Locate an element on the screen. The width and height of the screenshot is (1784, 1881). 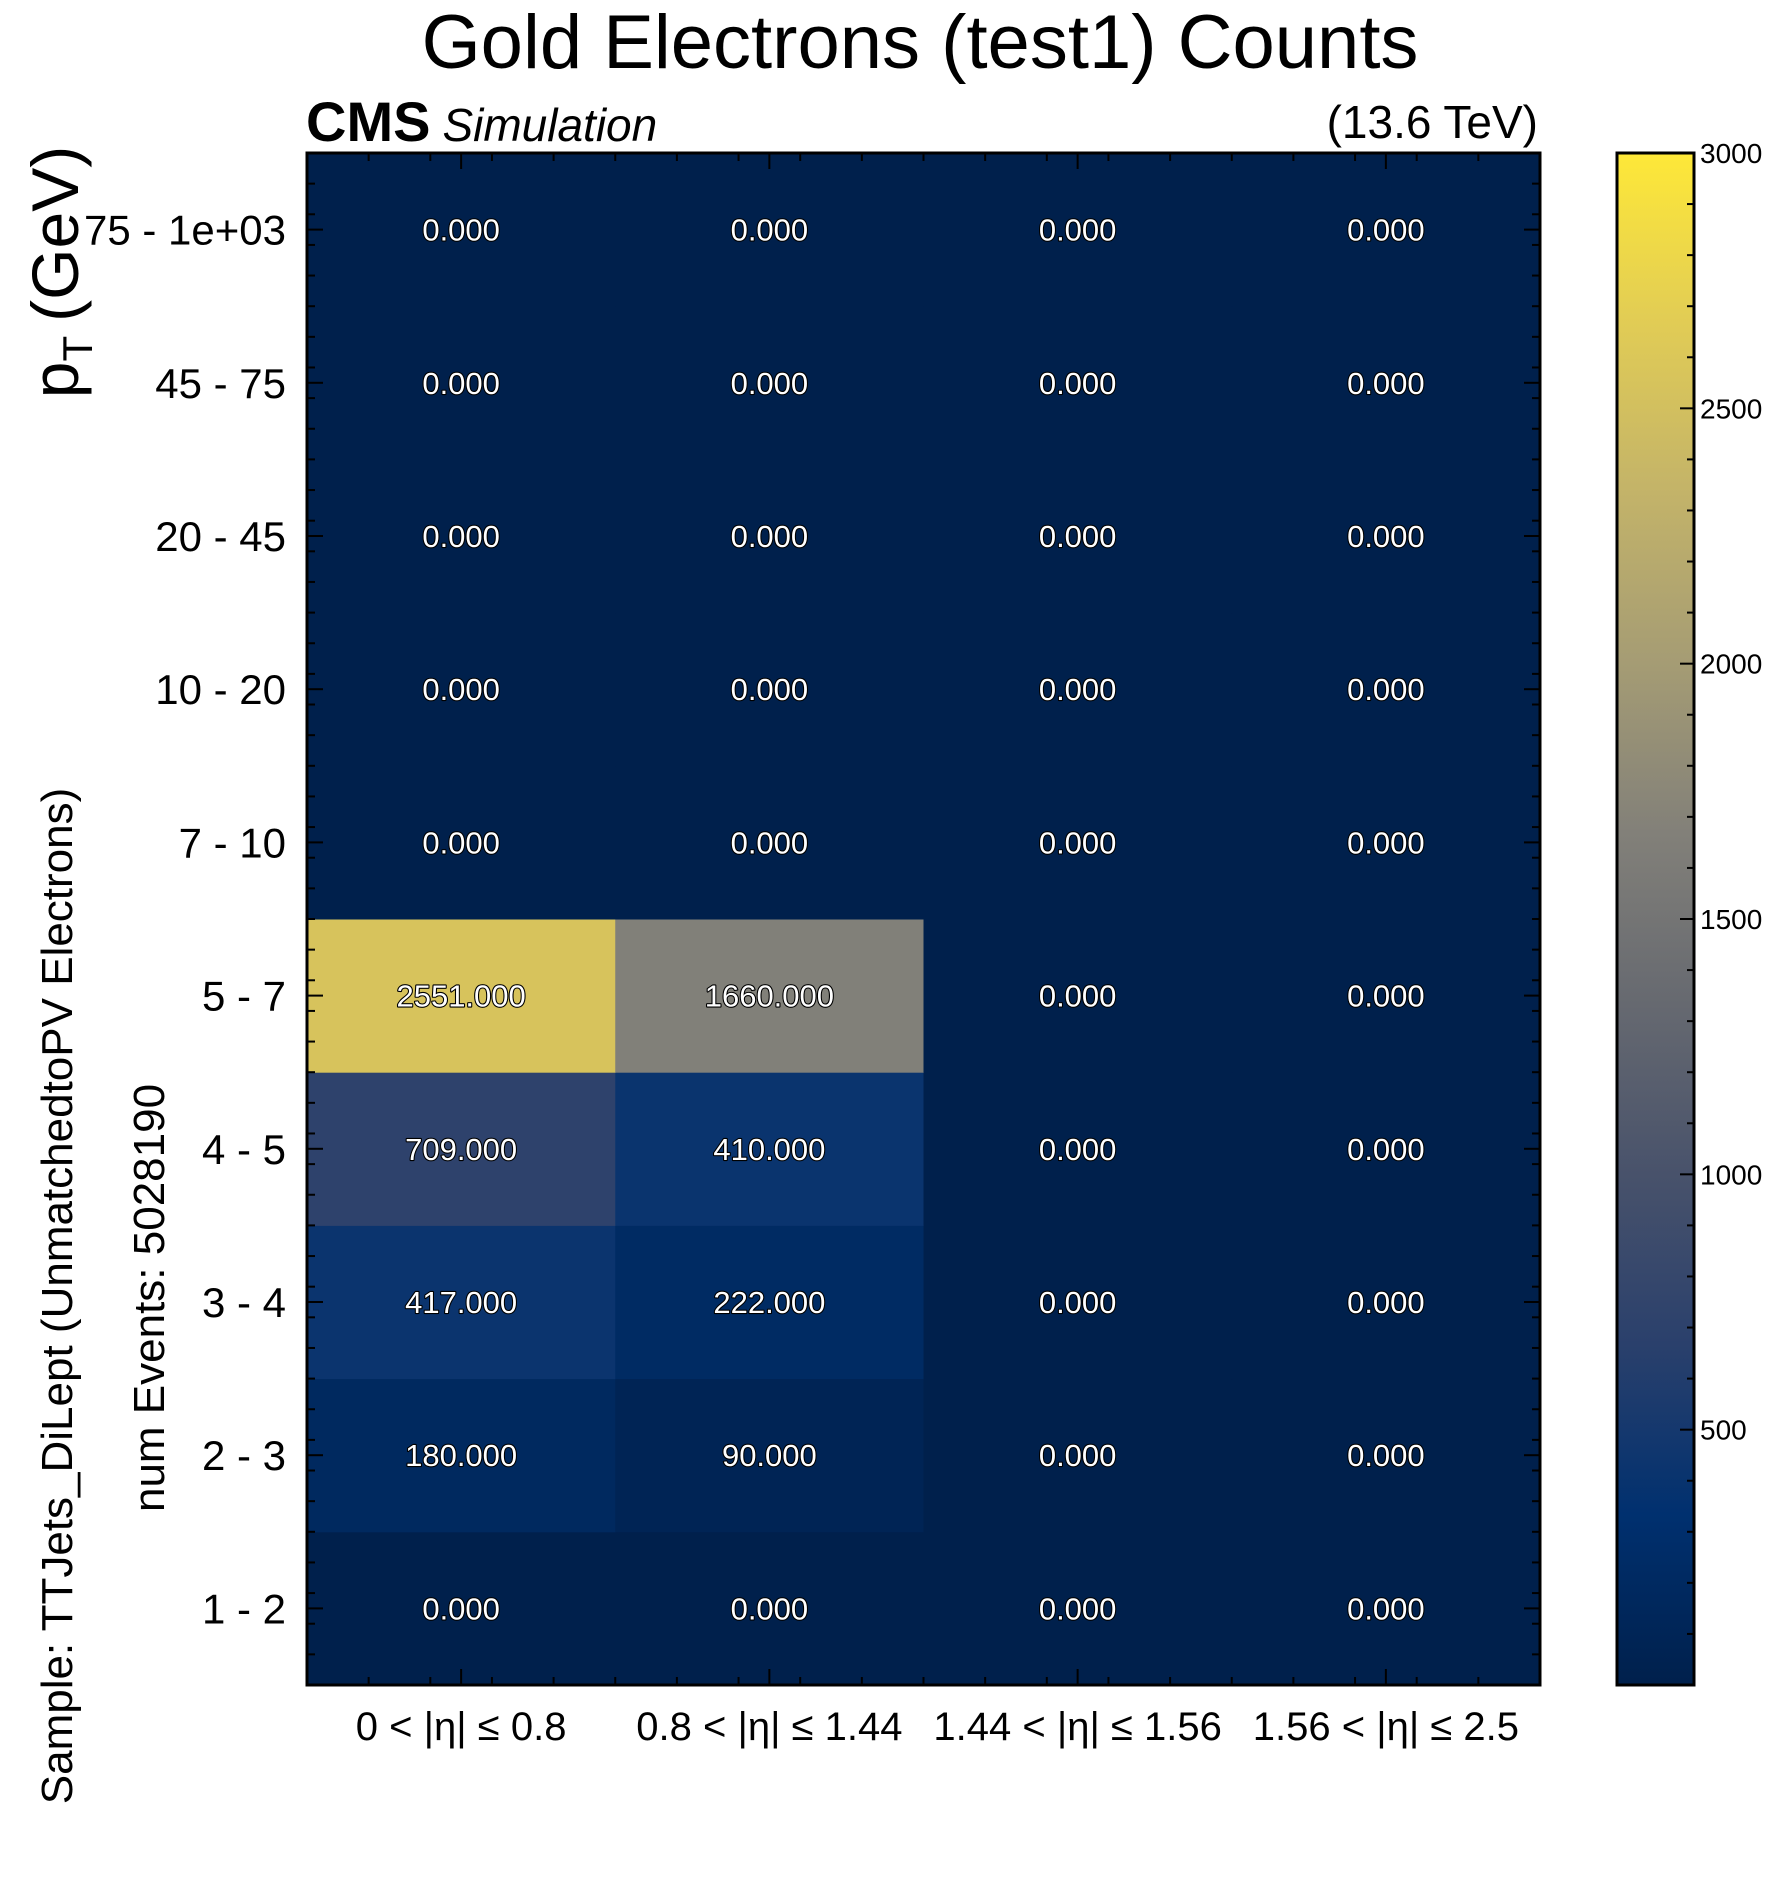
experiment-sublabel: Simulation is located at coordinates (549, 125).